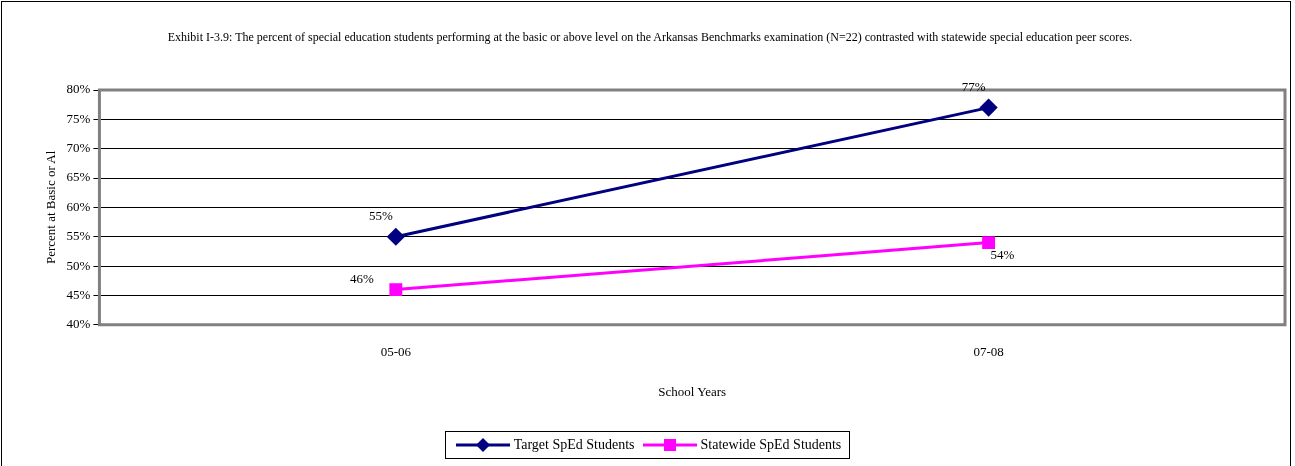 The image size is (1295, 466). What do you see at coordinates (650, 37) in the screenshot?
I see `chart-title: Exhibit I-3.9: The percent of special education students performing at the basic or above level on the Arkansas Benchmarks examination (N=22) contrasted with statewide special education peer scores.` at bounding box center [650, 37].